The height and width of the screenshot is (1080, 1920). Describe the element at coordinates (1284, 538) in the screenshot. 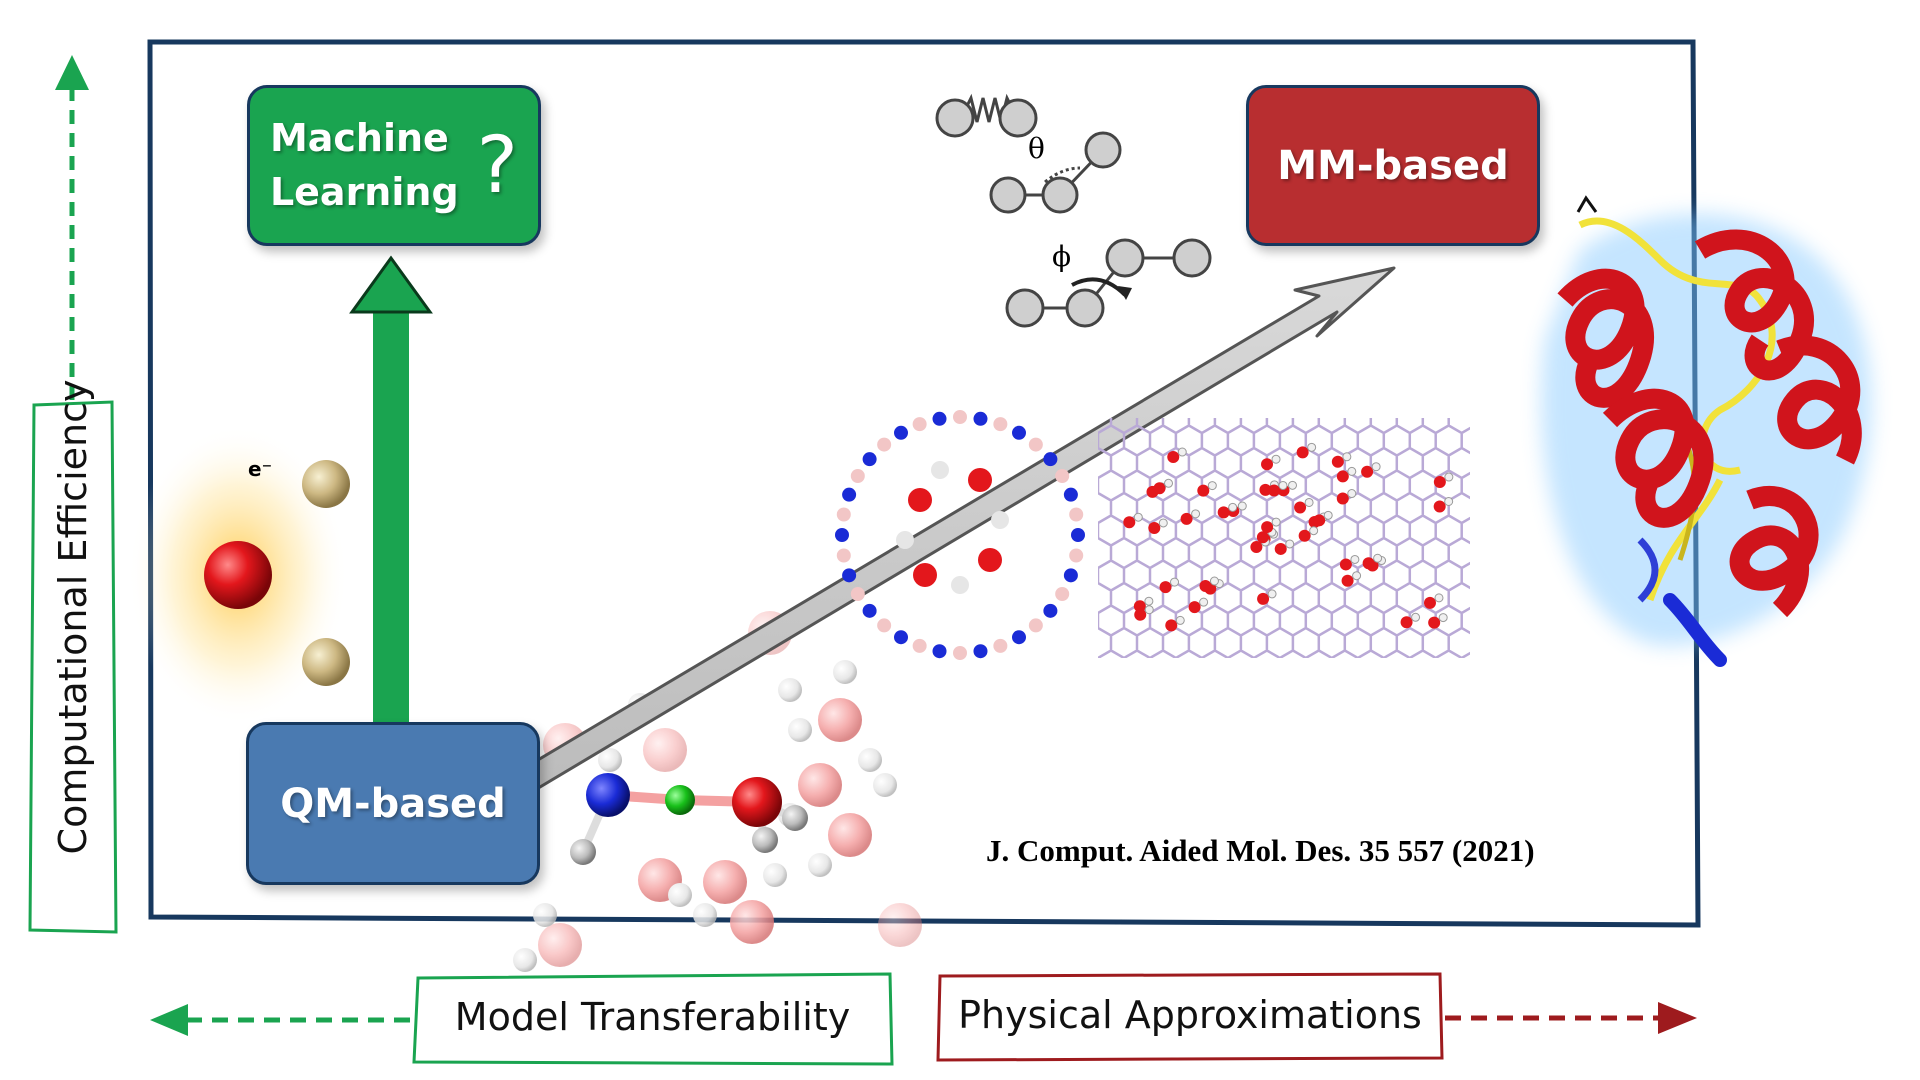

I see `nanotube-lattice` at that location.